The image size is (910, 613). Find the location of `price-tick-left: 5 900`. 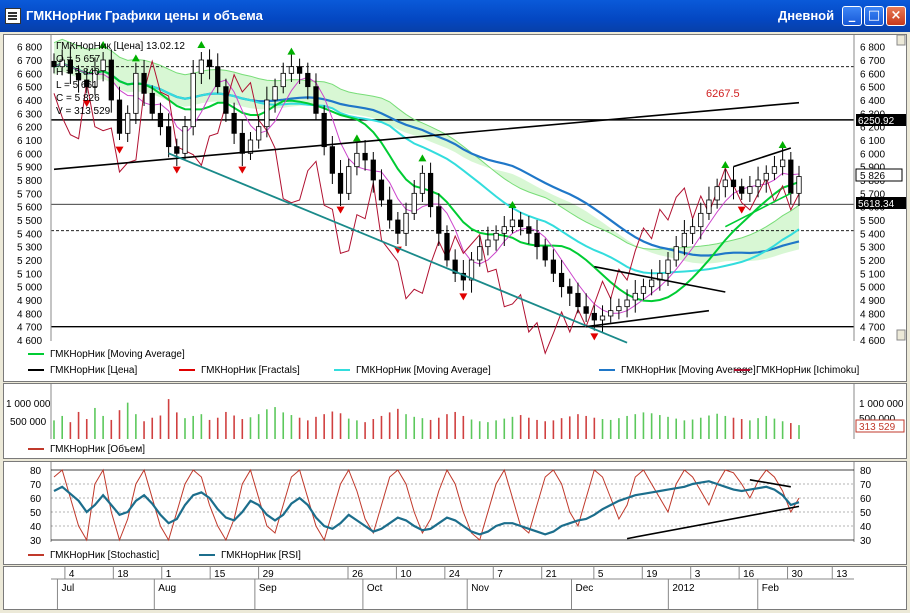

price-tick-left: 5 900 is located at coordinates (29, 168).